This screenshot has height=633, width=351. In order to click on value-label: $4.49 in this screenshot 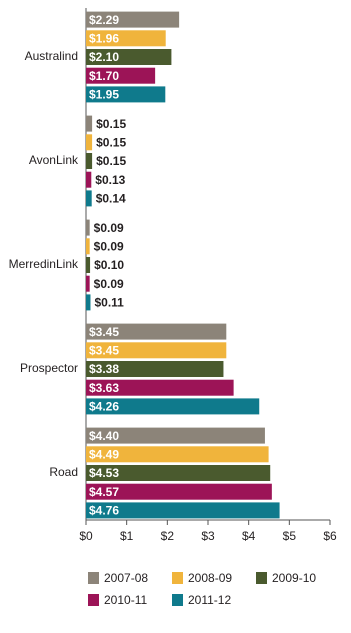, I will do `click(104, 454)`.